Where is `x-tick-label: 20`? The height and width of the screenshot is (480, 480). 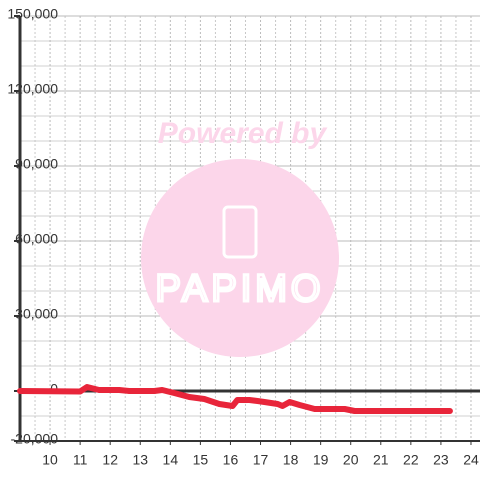
x-tick-label: 20 is located at coordinates (351, 460).